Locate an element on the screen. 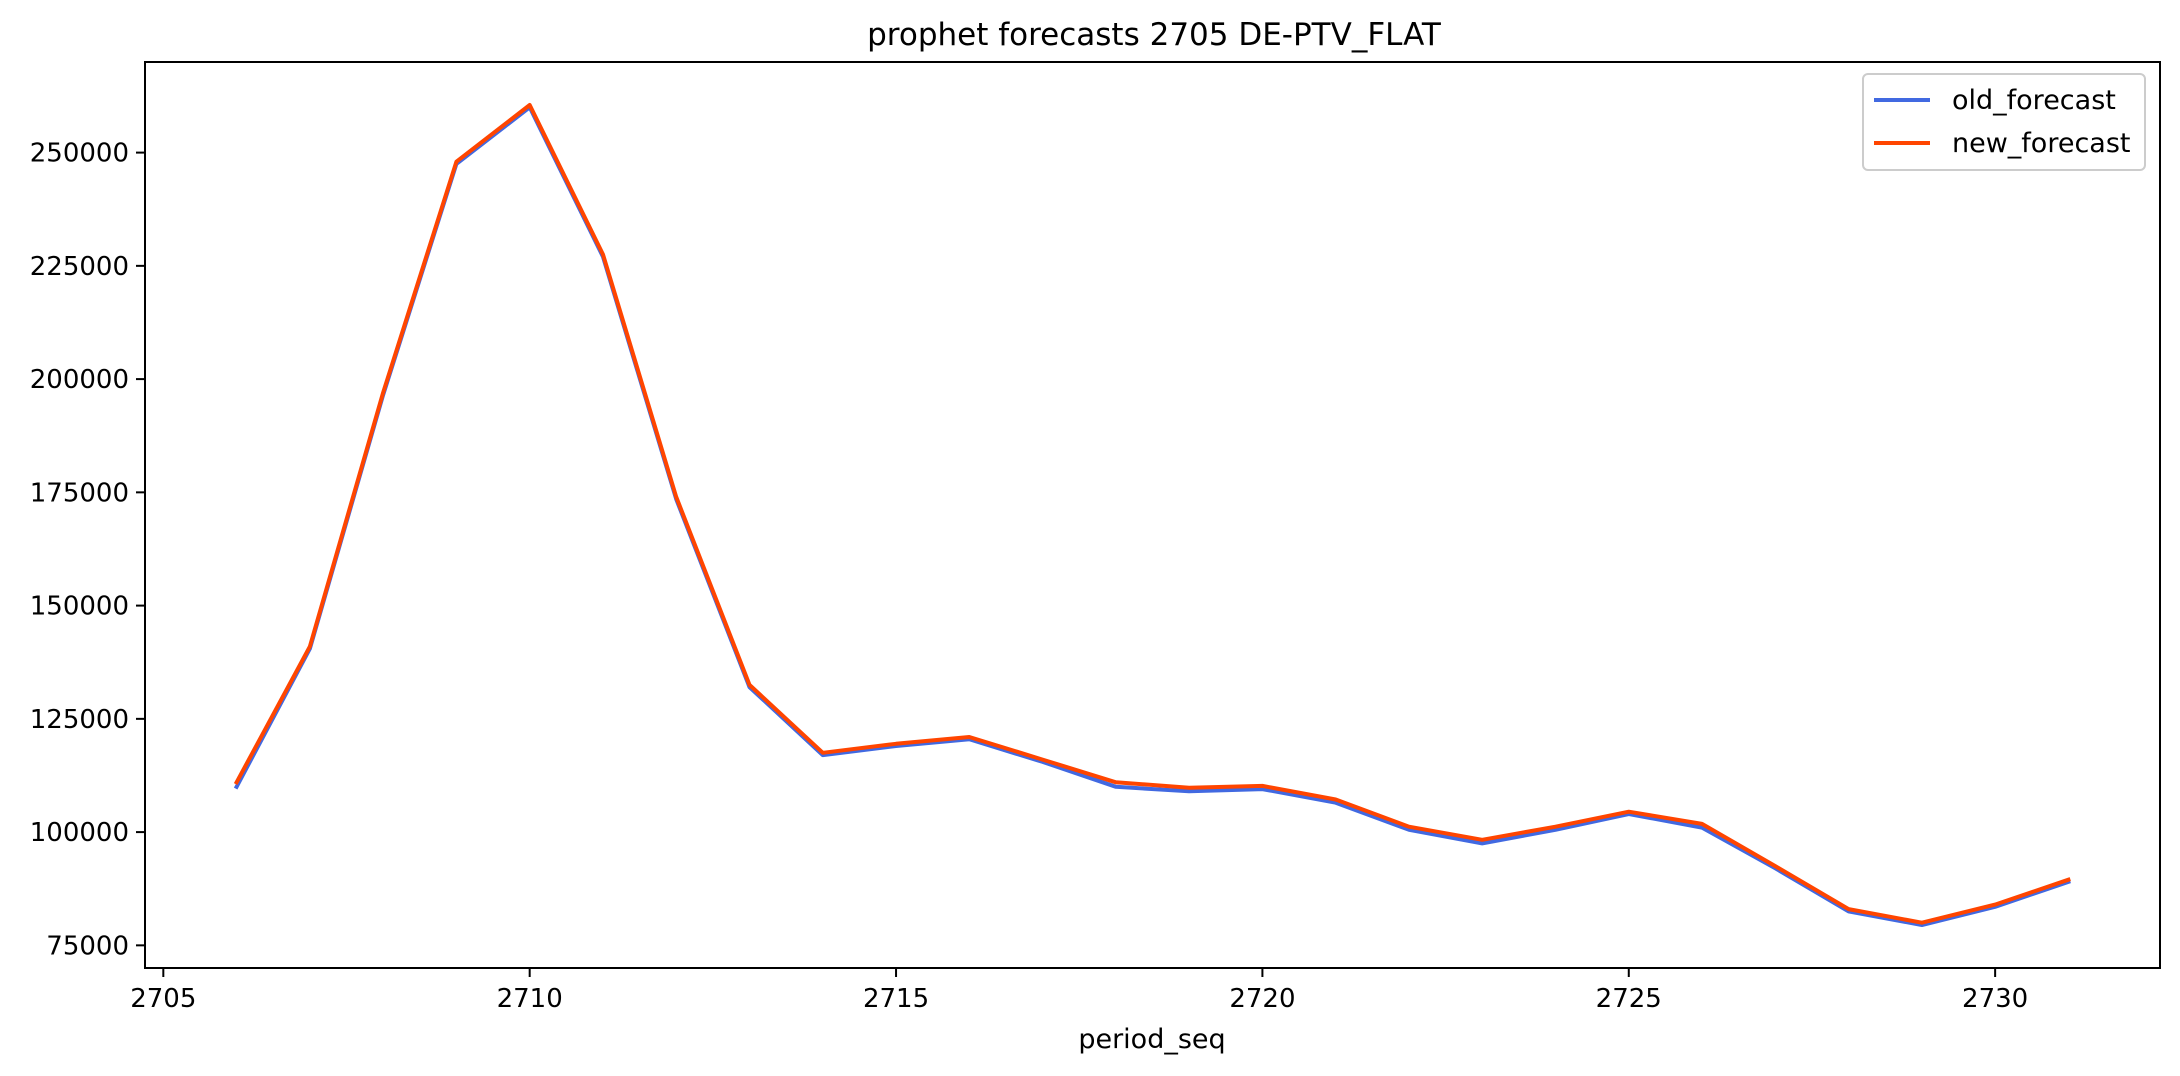  legend-frame is located at coordinates (2004, 122).